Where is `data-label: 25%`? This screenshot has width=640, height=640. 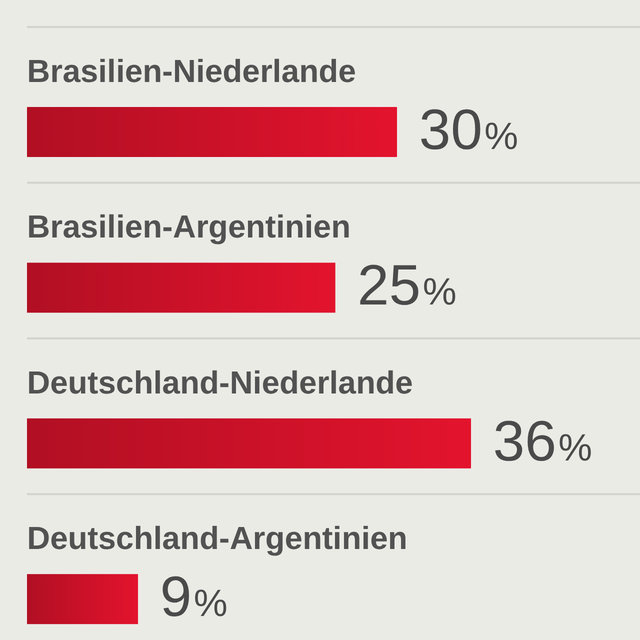
data-label: 25% is located at coordinates (407, 286).